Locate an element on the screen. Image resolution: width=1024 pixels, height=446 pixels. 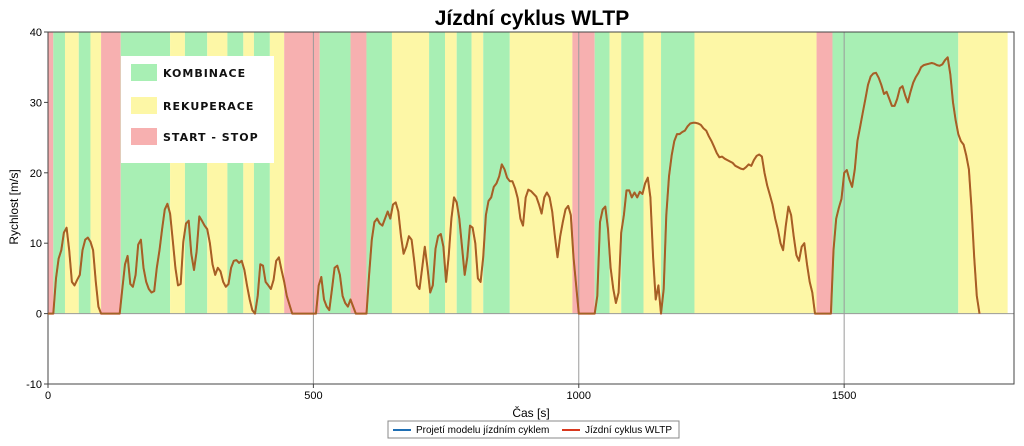
legend-label-wltp: Jízdní cyklus WLTP is located at coordinates (628, 430).